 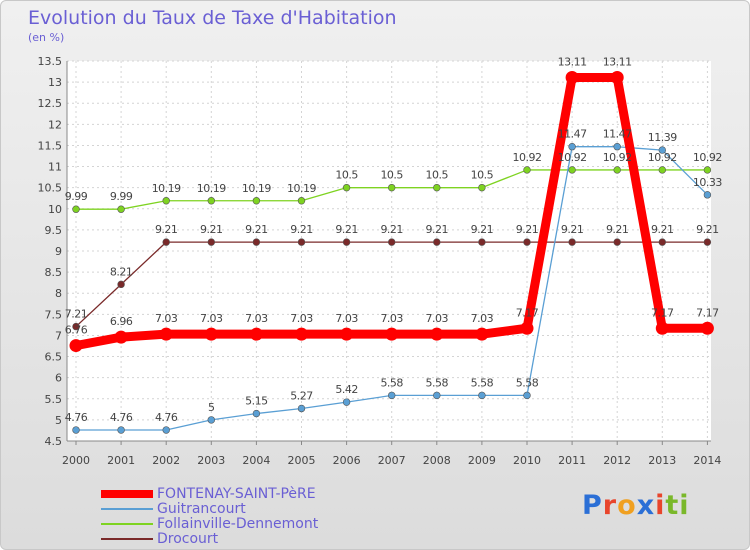 I want to click on legend-label-drocourt: Drocourt, so click(x=188, y=539).